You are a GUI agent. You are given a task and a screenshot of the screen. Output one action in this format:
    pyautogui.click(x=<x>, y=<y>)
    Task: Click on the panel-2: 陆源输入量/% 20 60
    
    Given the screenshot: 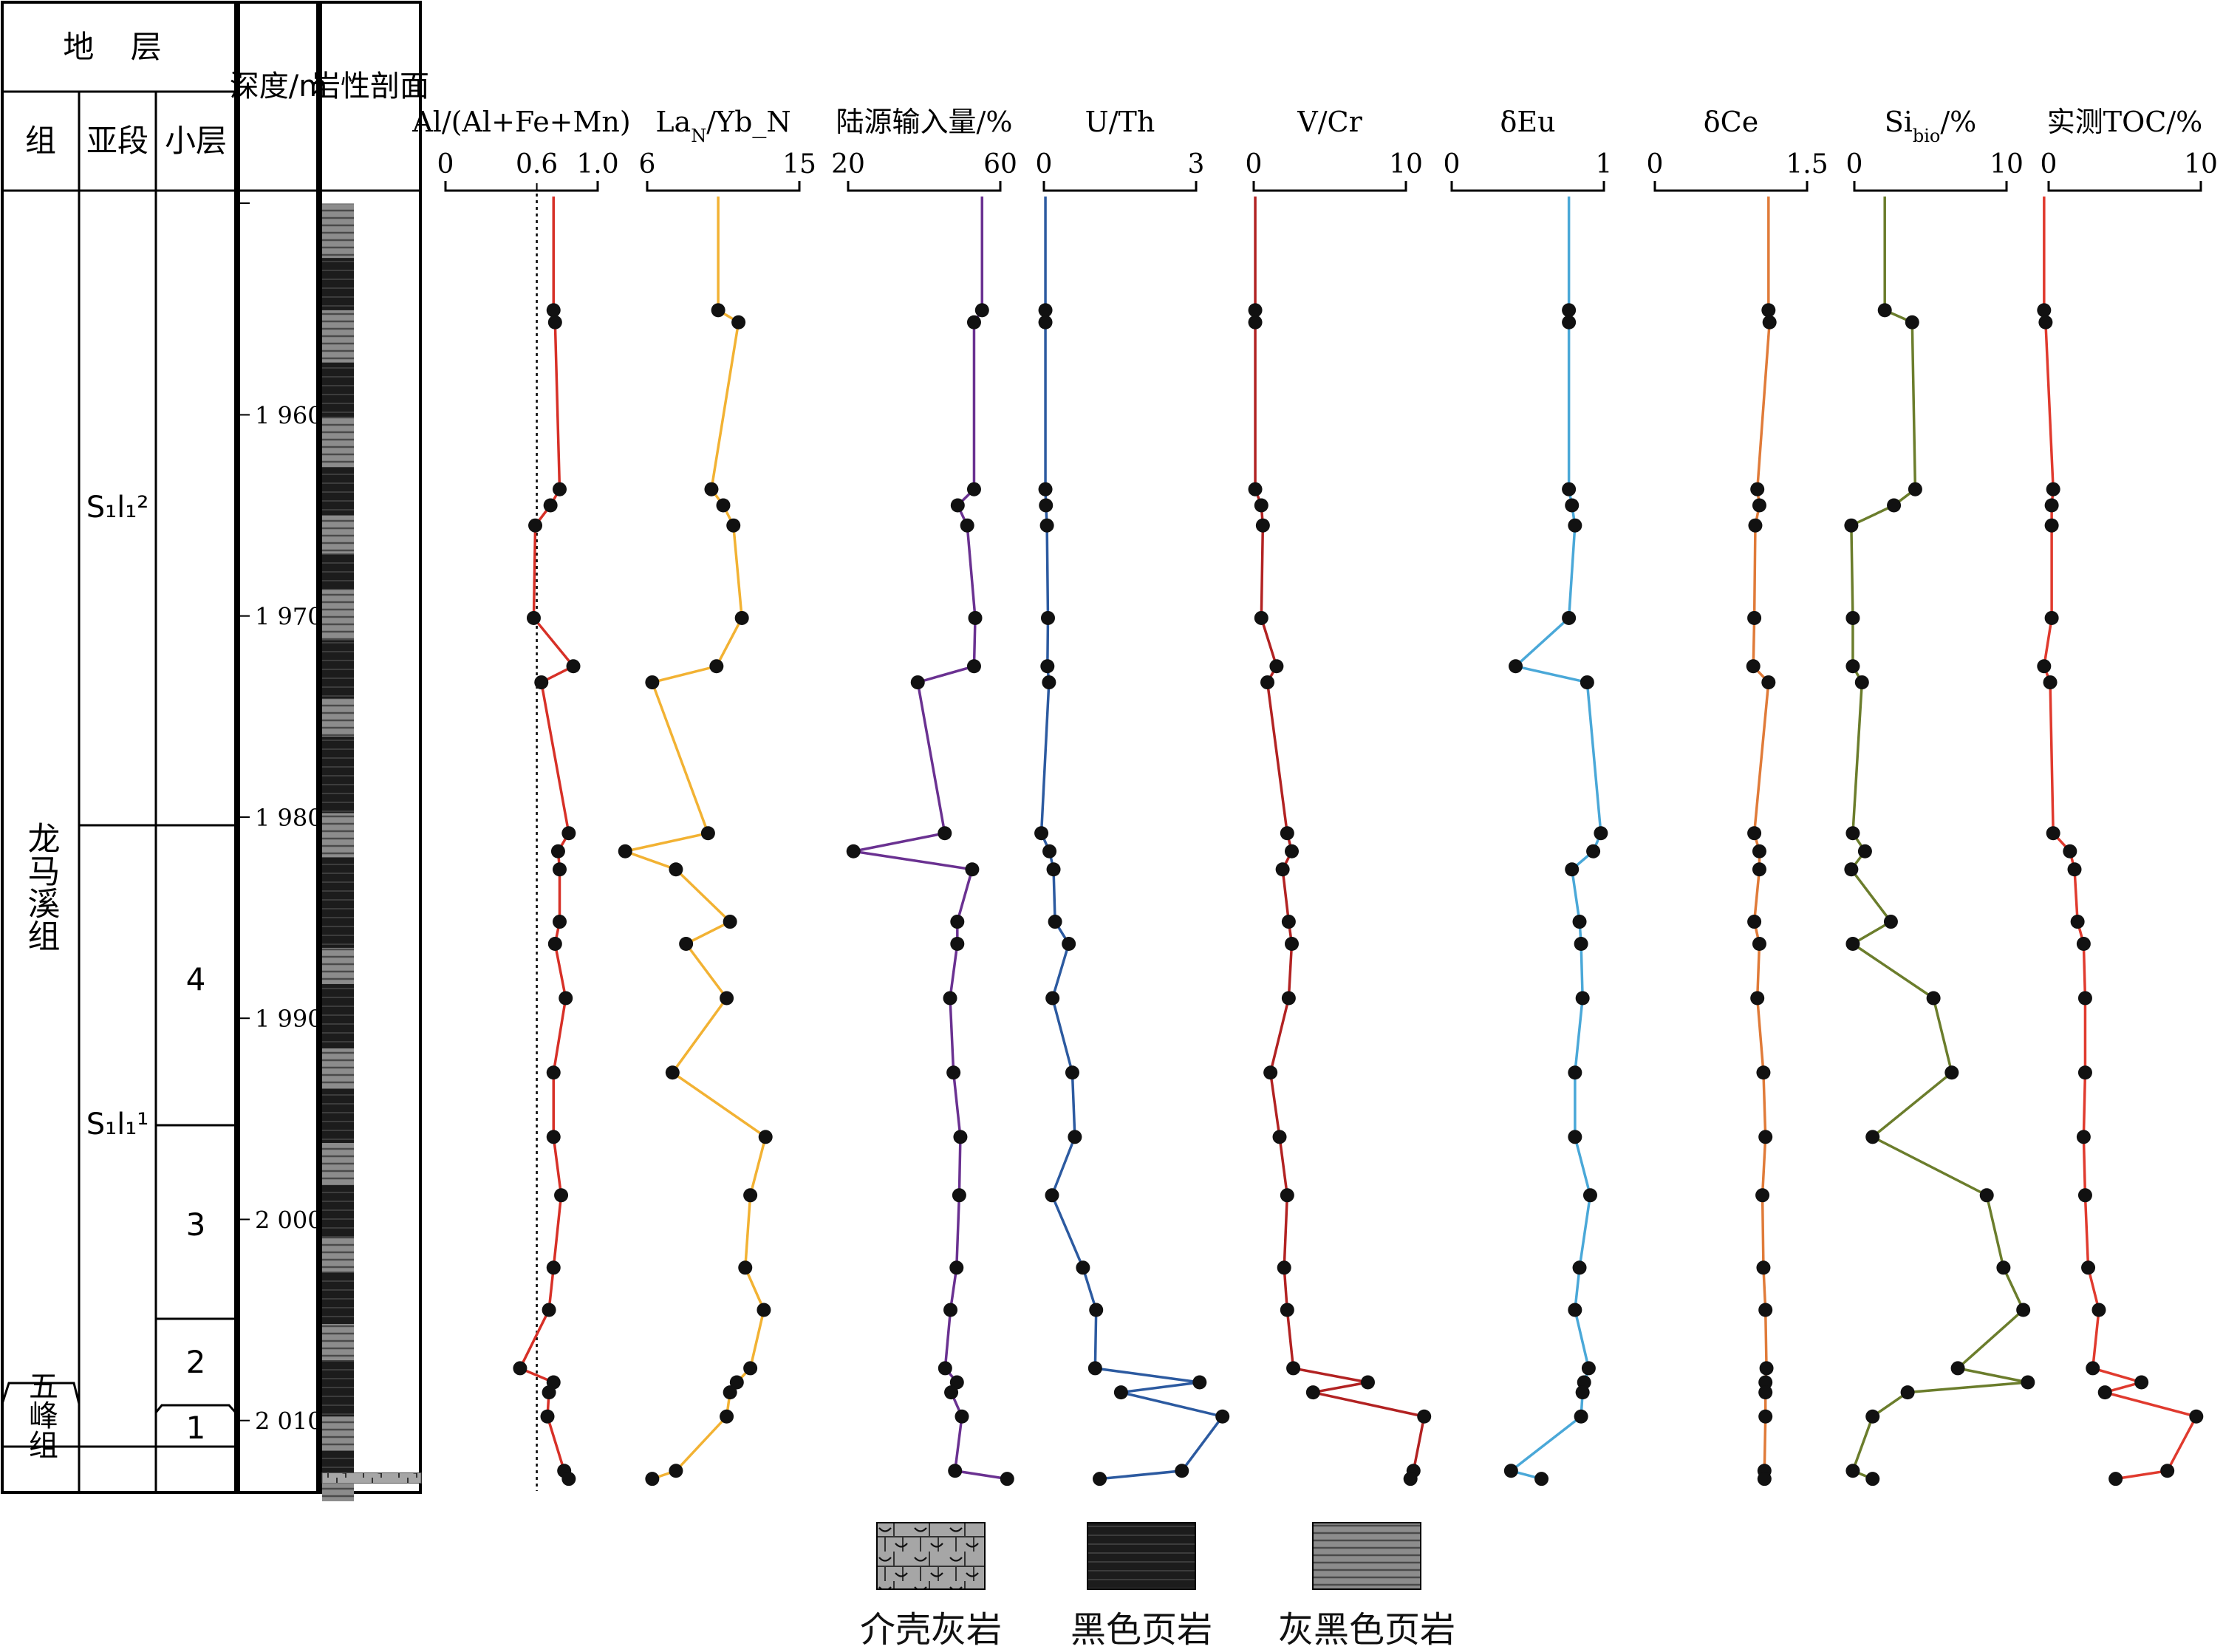 What is the action you would take?
    pyautogui.click(x=924, y=796)
    